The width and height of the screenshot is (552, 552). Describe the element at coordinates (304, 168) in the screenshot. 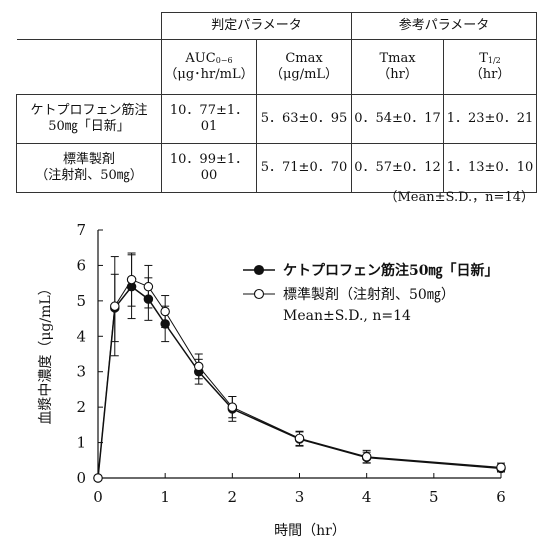

I see `cell-cmax: 5．71±0．70` at that location.